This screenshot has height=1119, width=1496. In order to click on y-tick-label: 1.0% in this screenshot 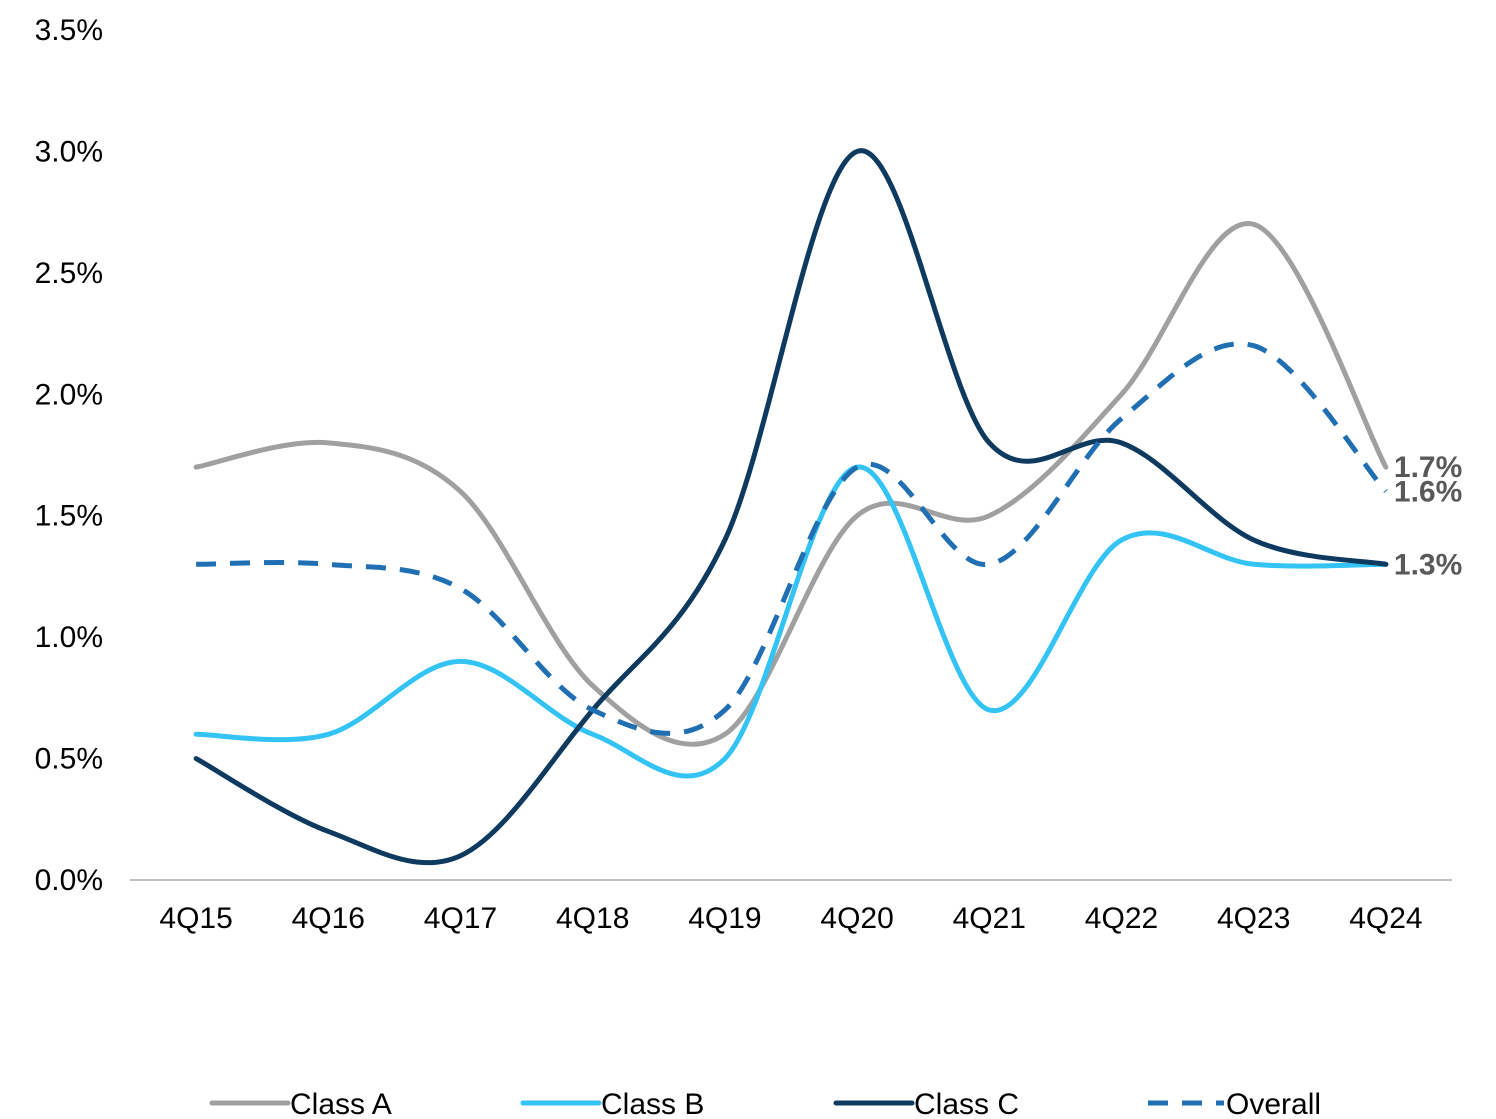, I will do `click(69, 637)`.